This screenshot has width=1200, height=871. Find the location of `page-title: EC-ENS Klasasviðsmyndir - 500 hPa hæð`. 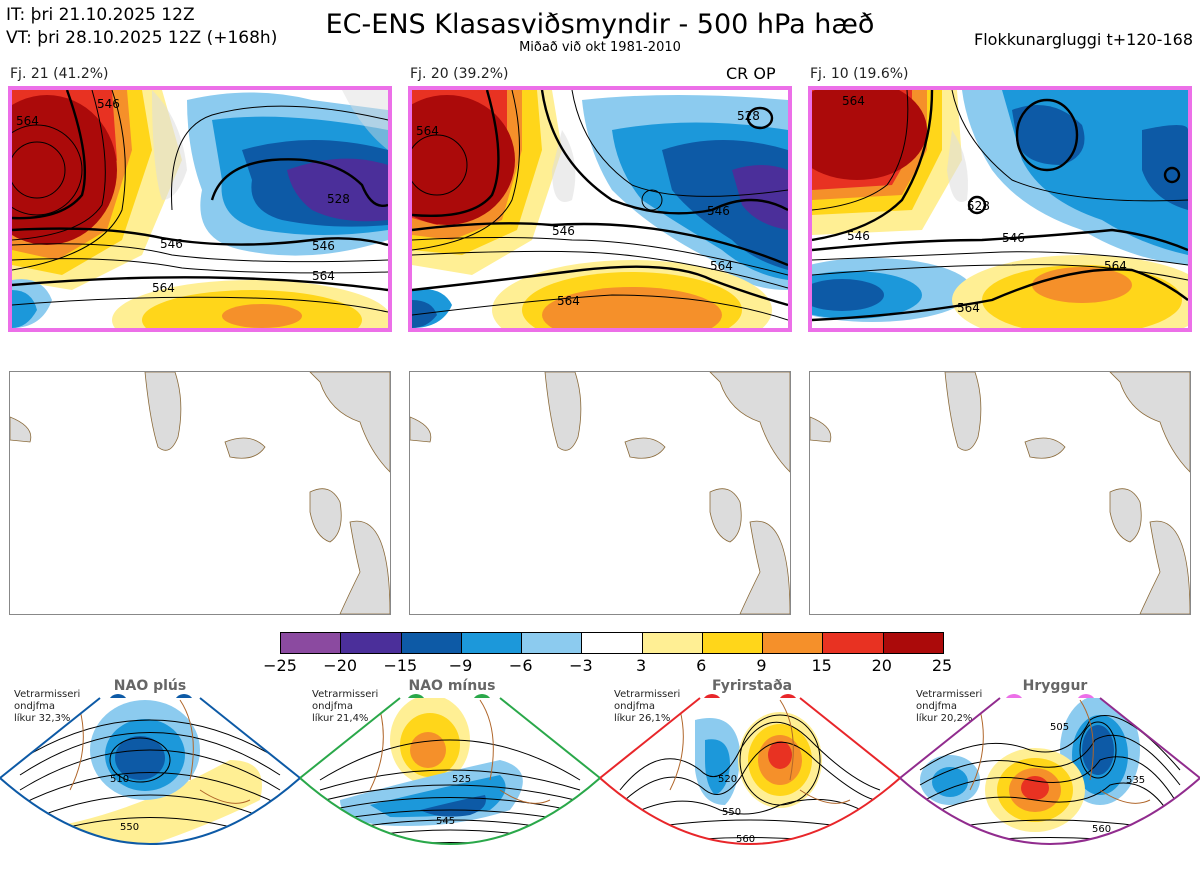

page-title: EC-ENS Klasasviðsmyndir - 500 hPa hæð is located at coordinates (600, 24).